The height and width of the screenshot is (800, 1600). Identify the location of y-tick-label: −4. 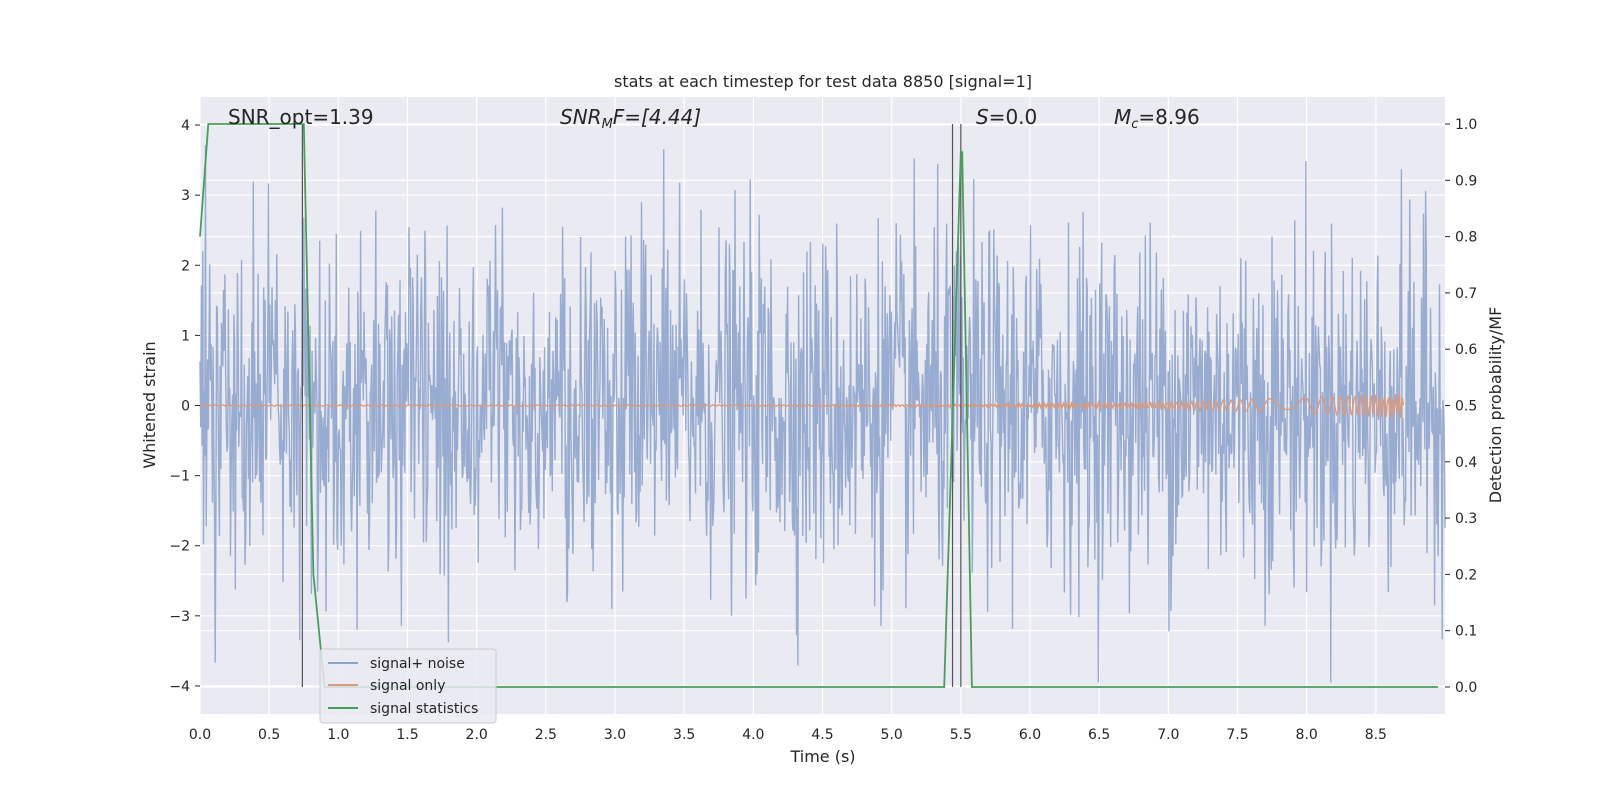
(179, 687).